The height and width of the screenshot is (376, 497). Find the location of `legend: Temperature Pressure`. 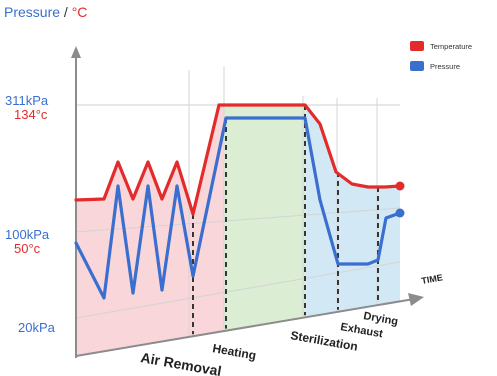

legend: Temperature Pressure is located at coordinates (441, 56).